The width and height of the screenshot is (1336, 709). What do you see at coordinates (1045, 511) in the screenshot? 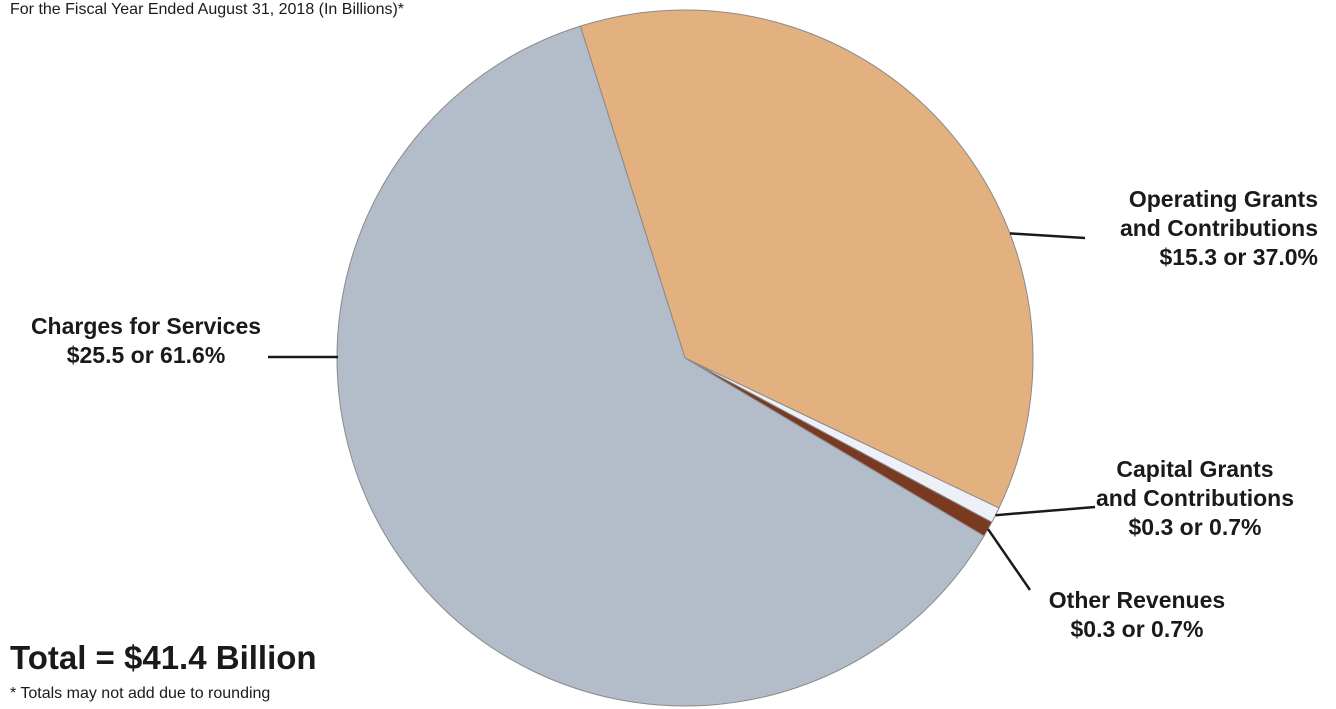
I see `leader-line-capital-grants` at bounding box center [1045, 511].